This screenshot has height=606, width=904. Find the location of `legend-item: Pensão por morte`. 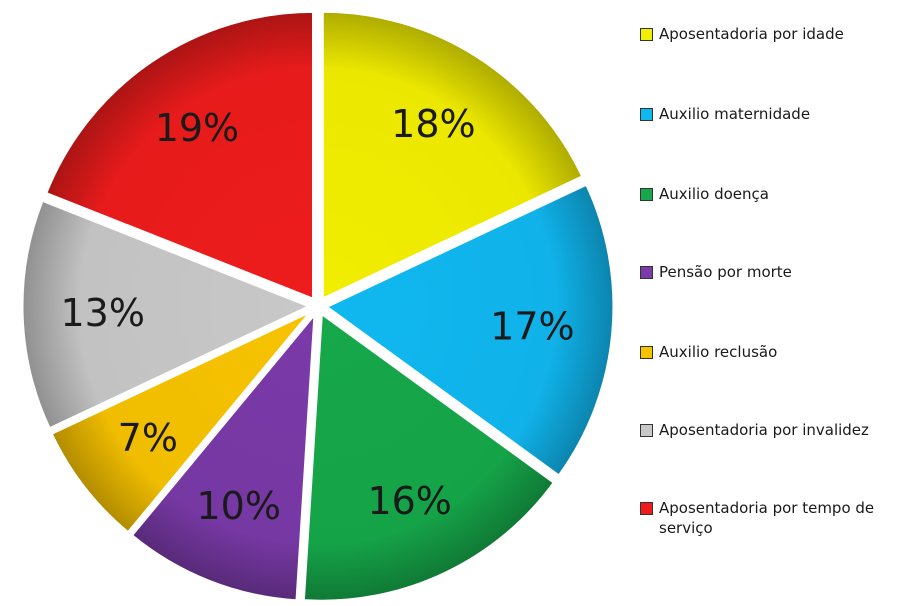

legend-item: Pensão por morte is located at coordinates (772, 272).